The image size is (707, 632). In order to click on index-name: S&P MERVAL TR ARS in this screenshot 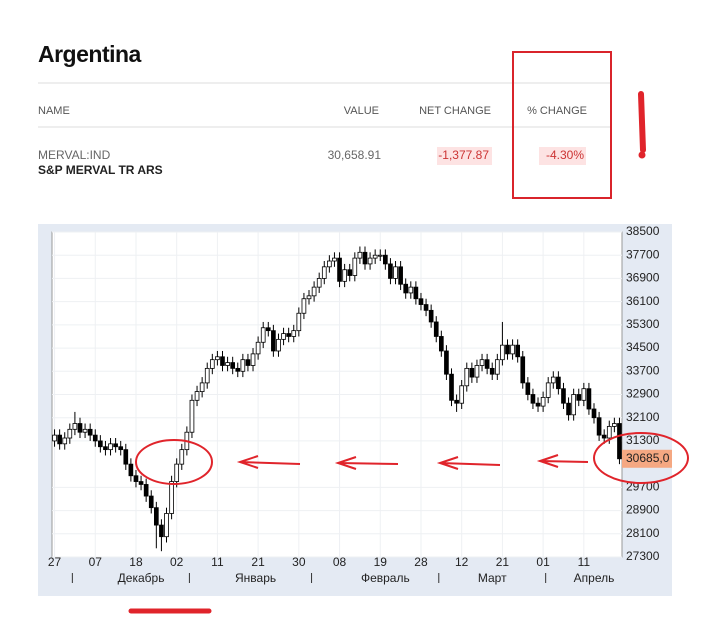, I will do `click(100, 170)`.